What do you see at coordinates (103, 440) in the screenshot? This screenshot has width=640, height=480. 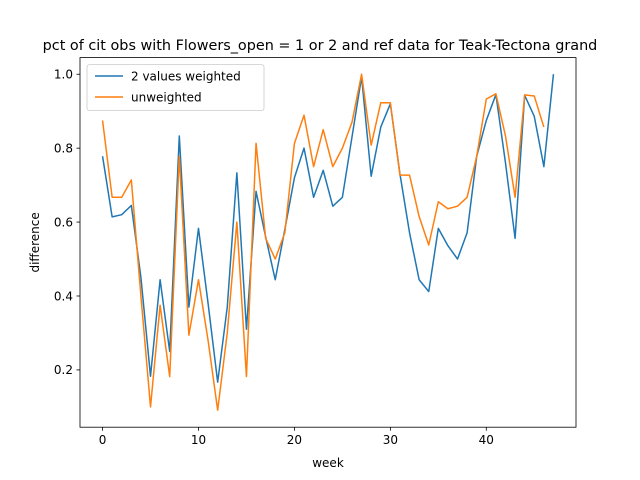 I see `x-tick-label: 0` at bounding box center [103, 440].